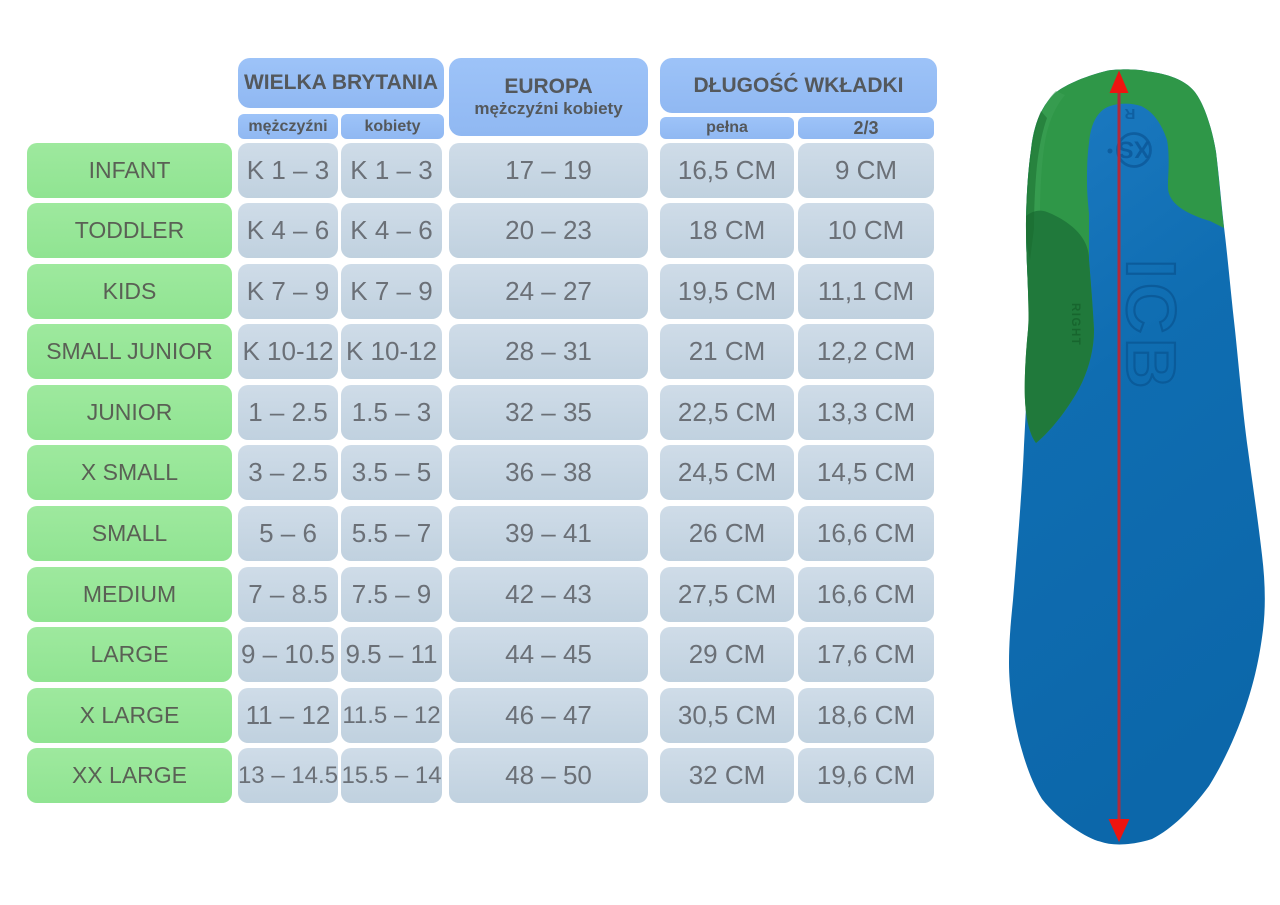 The width and height of the screenshot is (1280, 905). I want to click on svg-text: ICB, so click(1151, 326).